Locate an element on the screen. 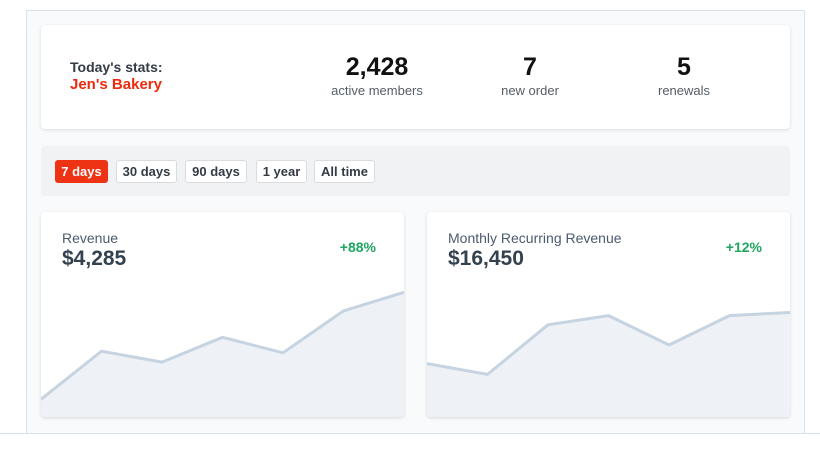 The height and width of the screenshot is (450, 820). chart-title: Monthly Recurring Revenue is located at coordinates (535, 238).